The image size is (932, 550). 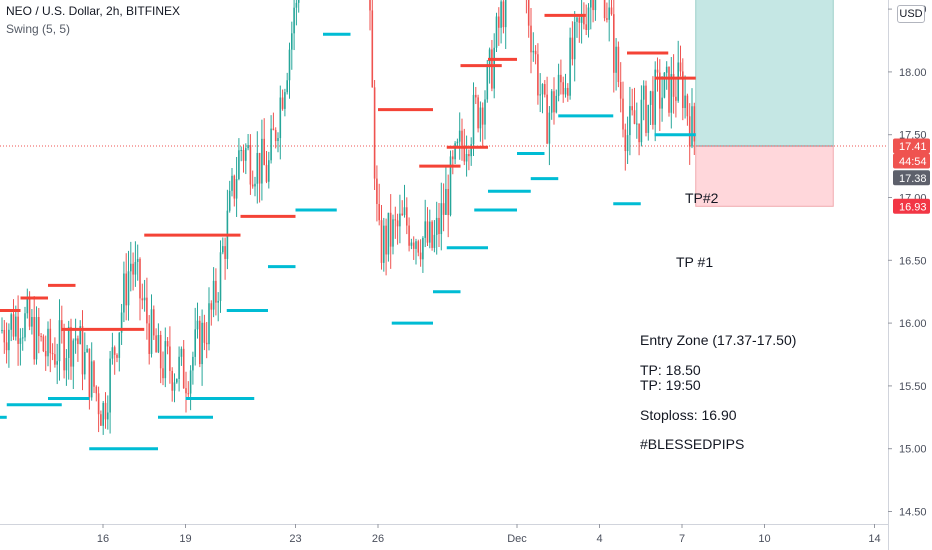 What do you see at coordinates (913, 261) in the screenshot?
I see `y-tick-label: 16.50` at bounding box center [913, 261].